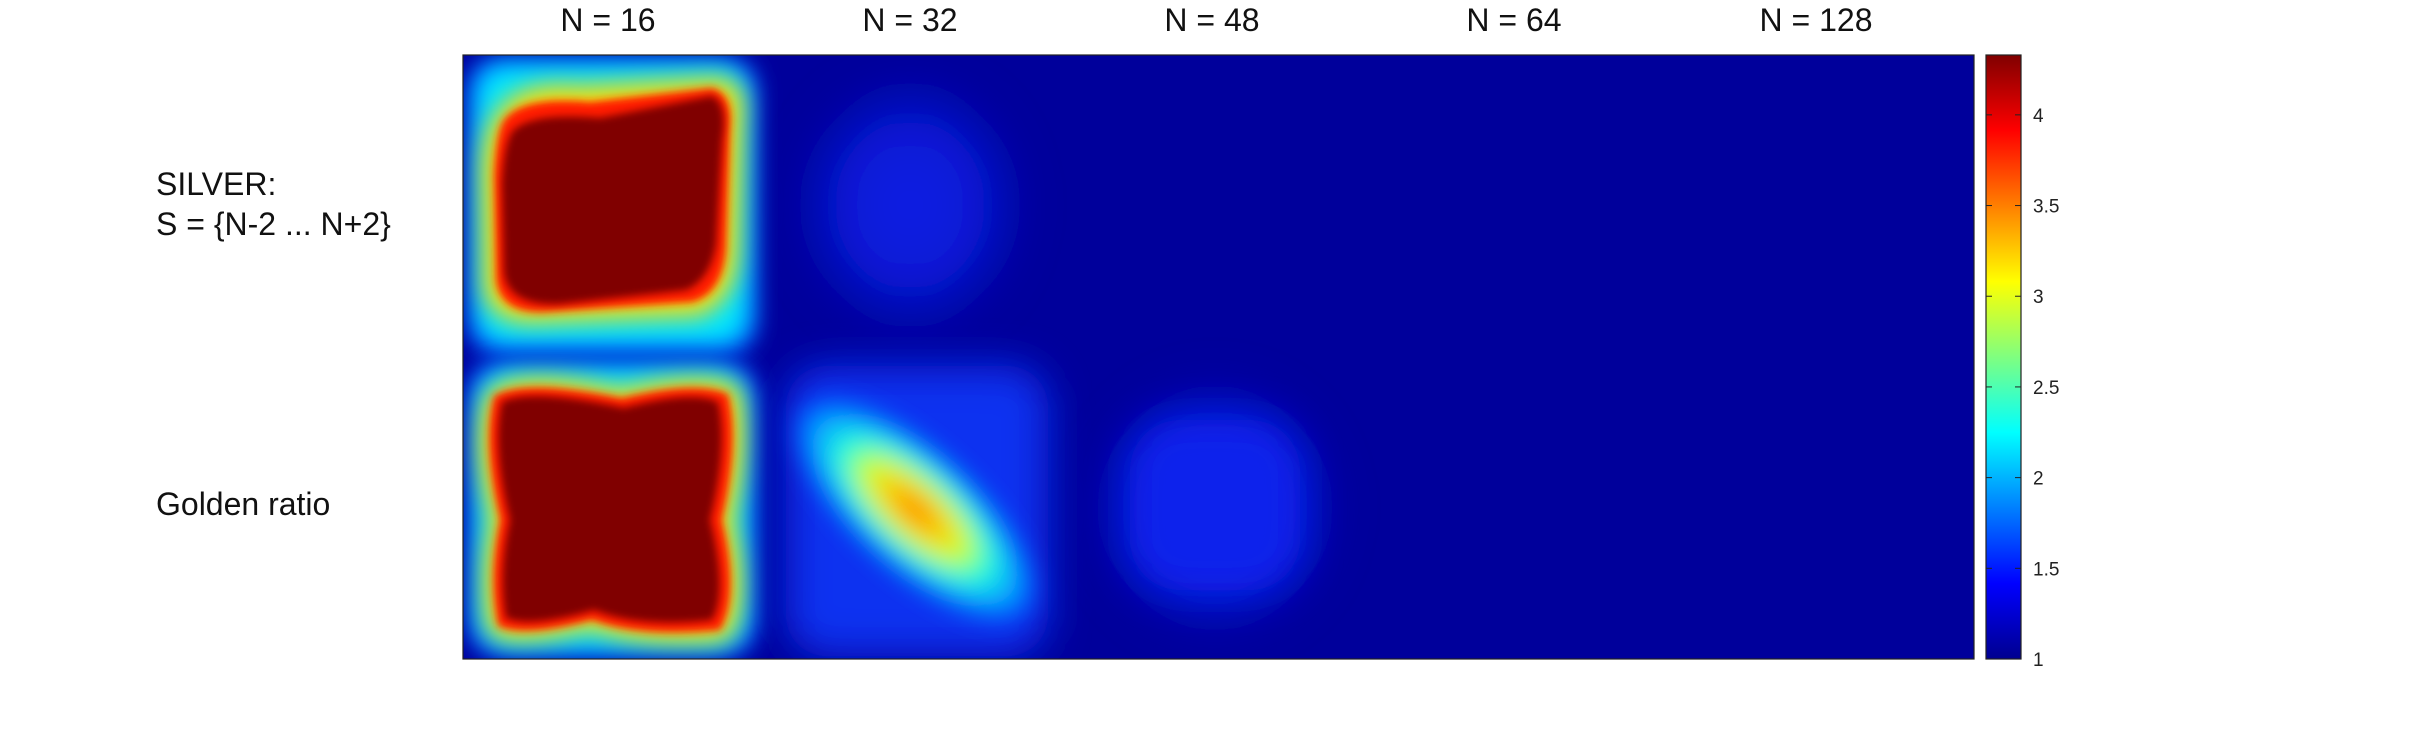 The image size is (2431, 737). I want to click on row-label-golden-line-1: Golden ratio, so click(243, 504).